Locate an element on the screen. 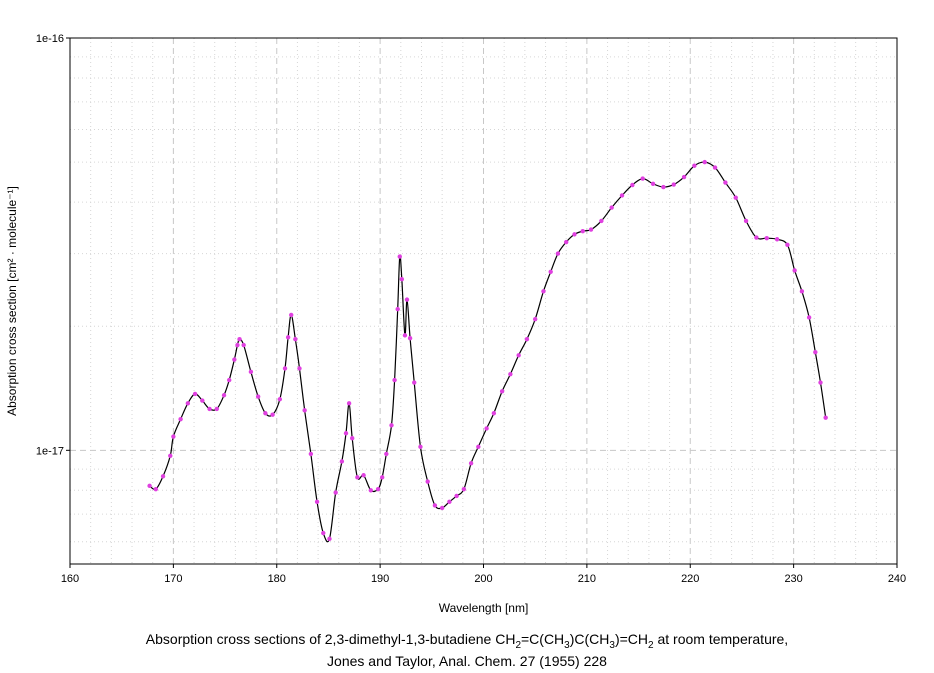 This screenshot has height=673, width=934. caption-subscript: 3 is located at coordinates (612, 645).